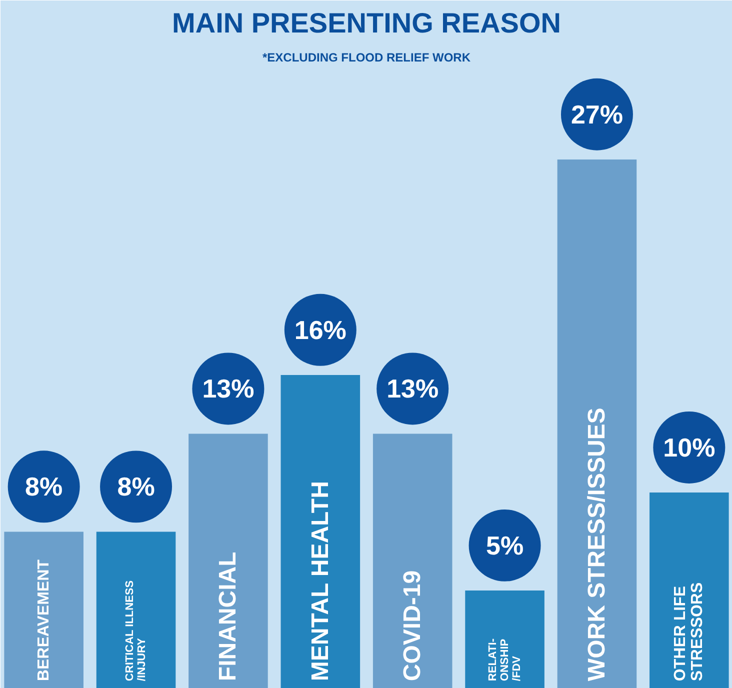 Image resolution: width=732 pixels, height=688 pixels. Describe the element at coordinates (228, 617) in the screenshot. I see `x-tick-label: FINANCIAL` at that location.